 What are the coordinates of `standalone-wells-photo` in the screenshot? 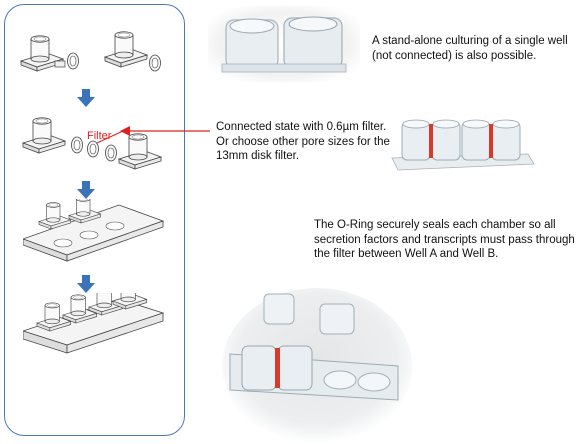 It's located at (284, 44).